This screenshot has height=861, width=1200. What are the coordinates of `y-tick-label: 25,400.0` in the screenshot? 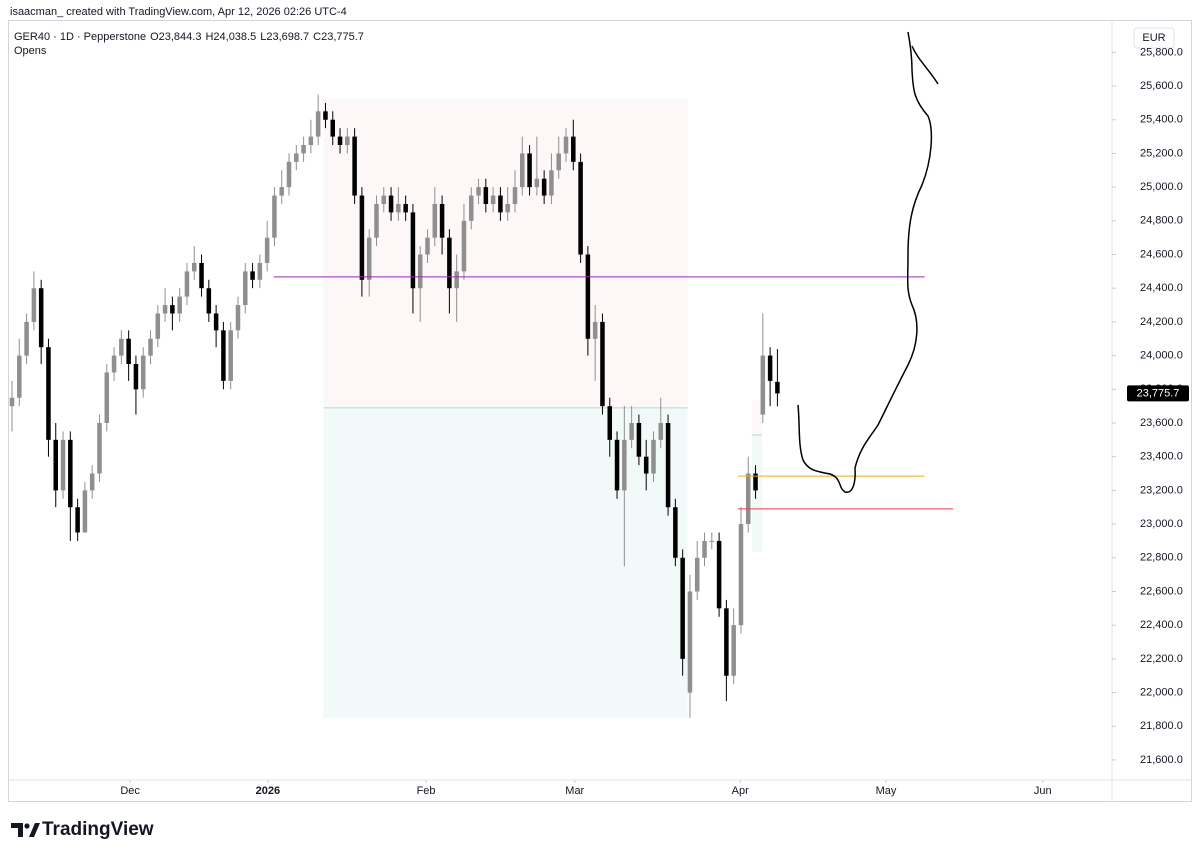 It's located at (1161, 120).